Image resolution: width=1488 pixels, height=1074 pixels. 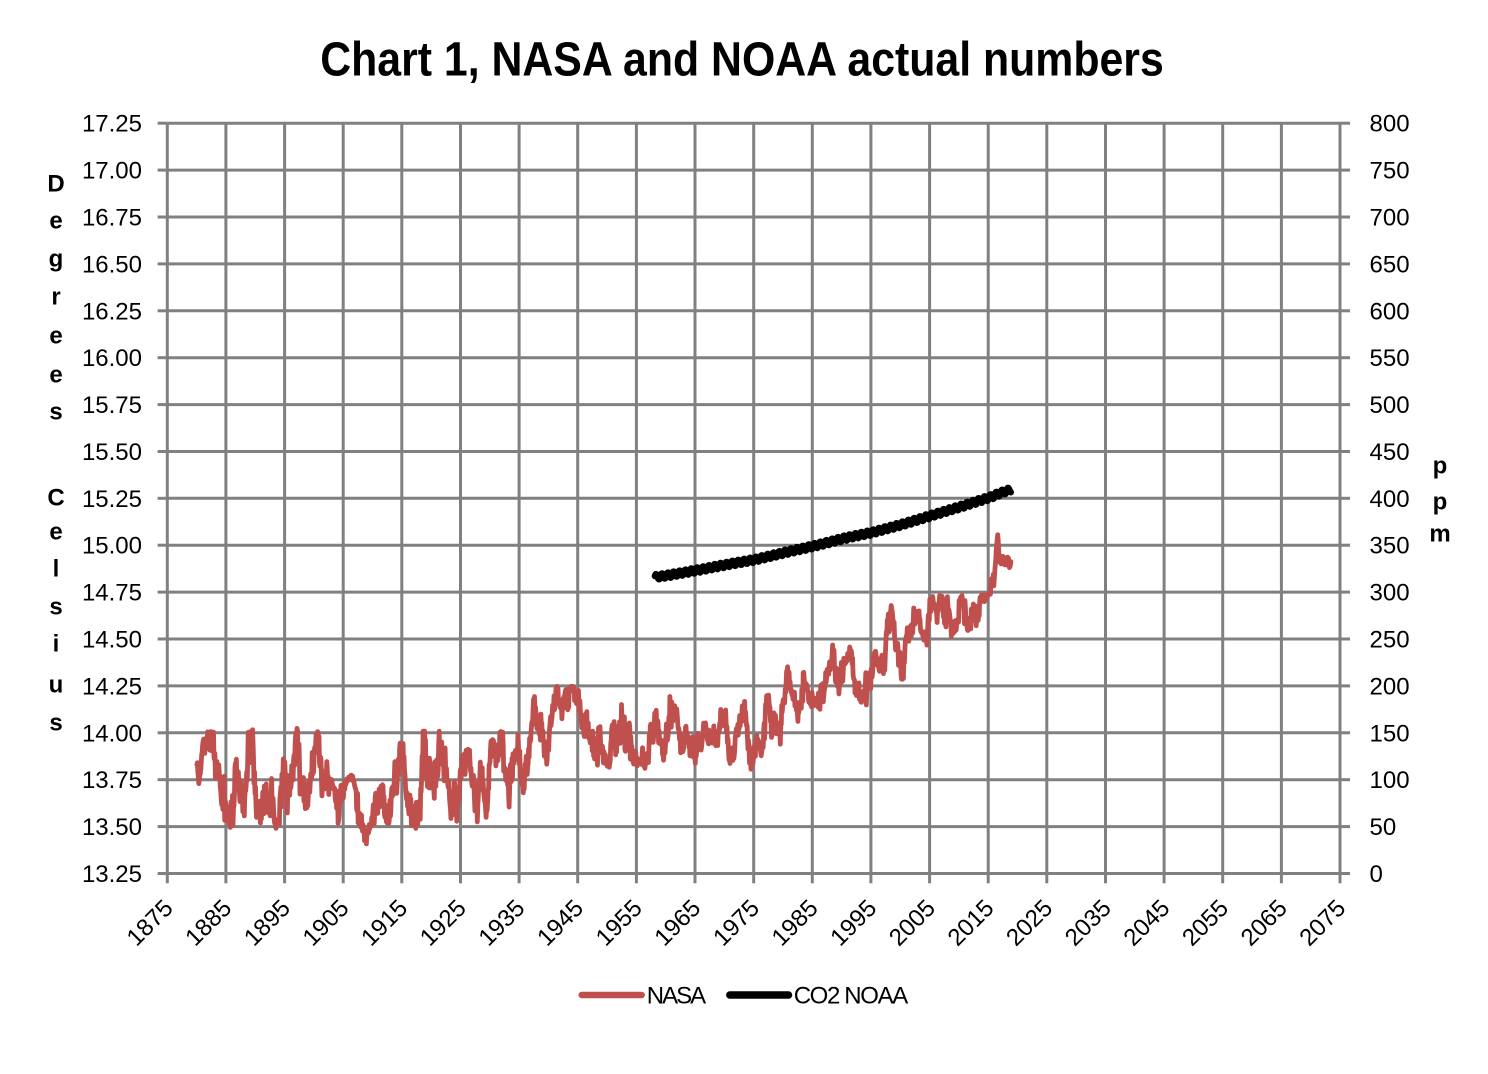 I want to click on svg-text: 17.25, so click(x=112, y=124).